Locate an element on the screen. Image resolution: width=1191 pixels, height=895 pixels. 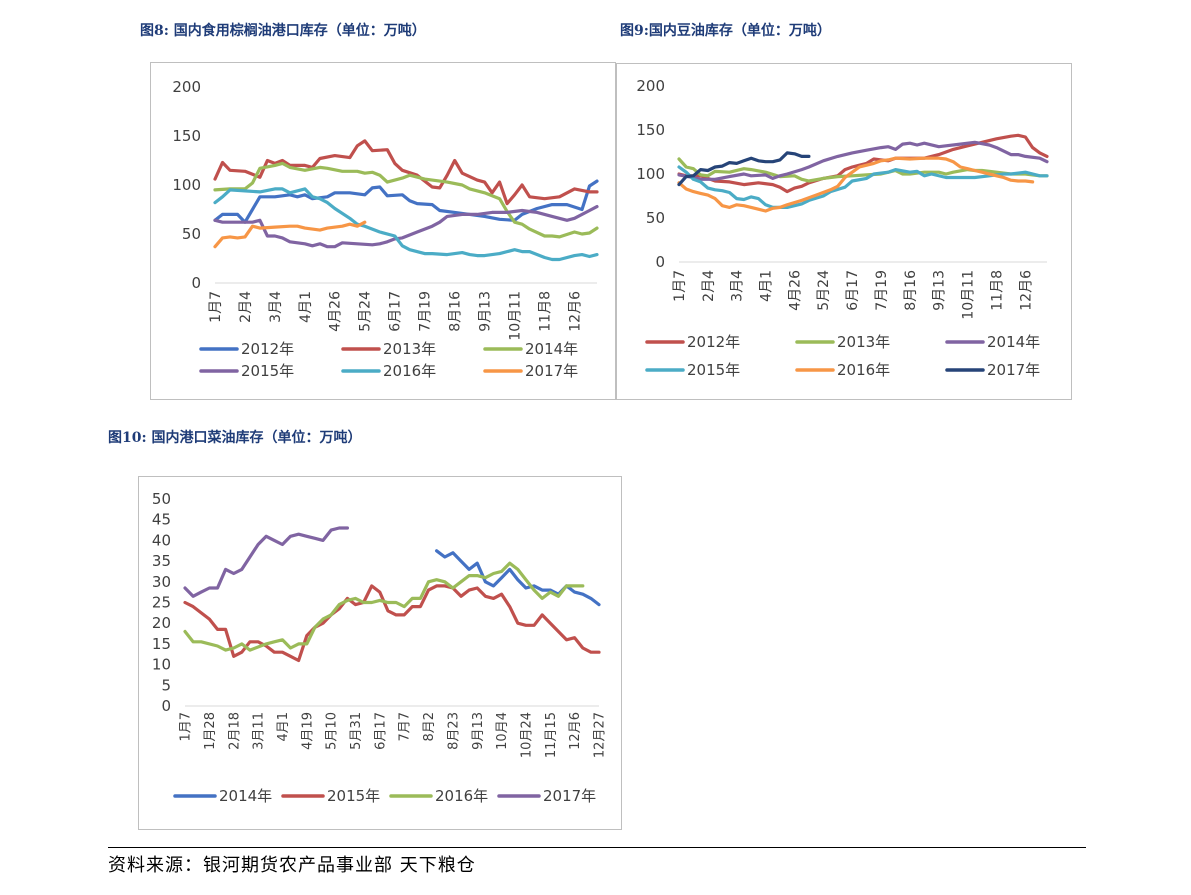
y-tick-label: 5 is located at coordinates (166, 685).